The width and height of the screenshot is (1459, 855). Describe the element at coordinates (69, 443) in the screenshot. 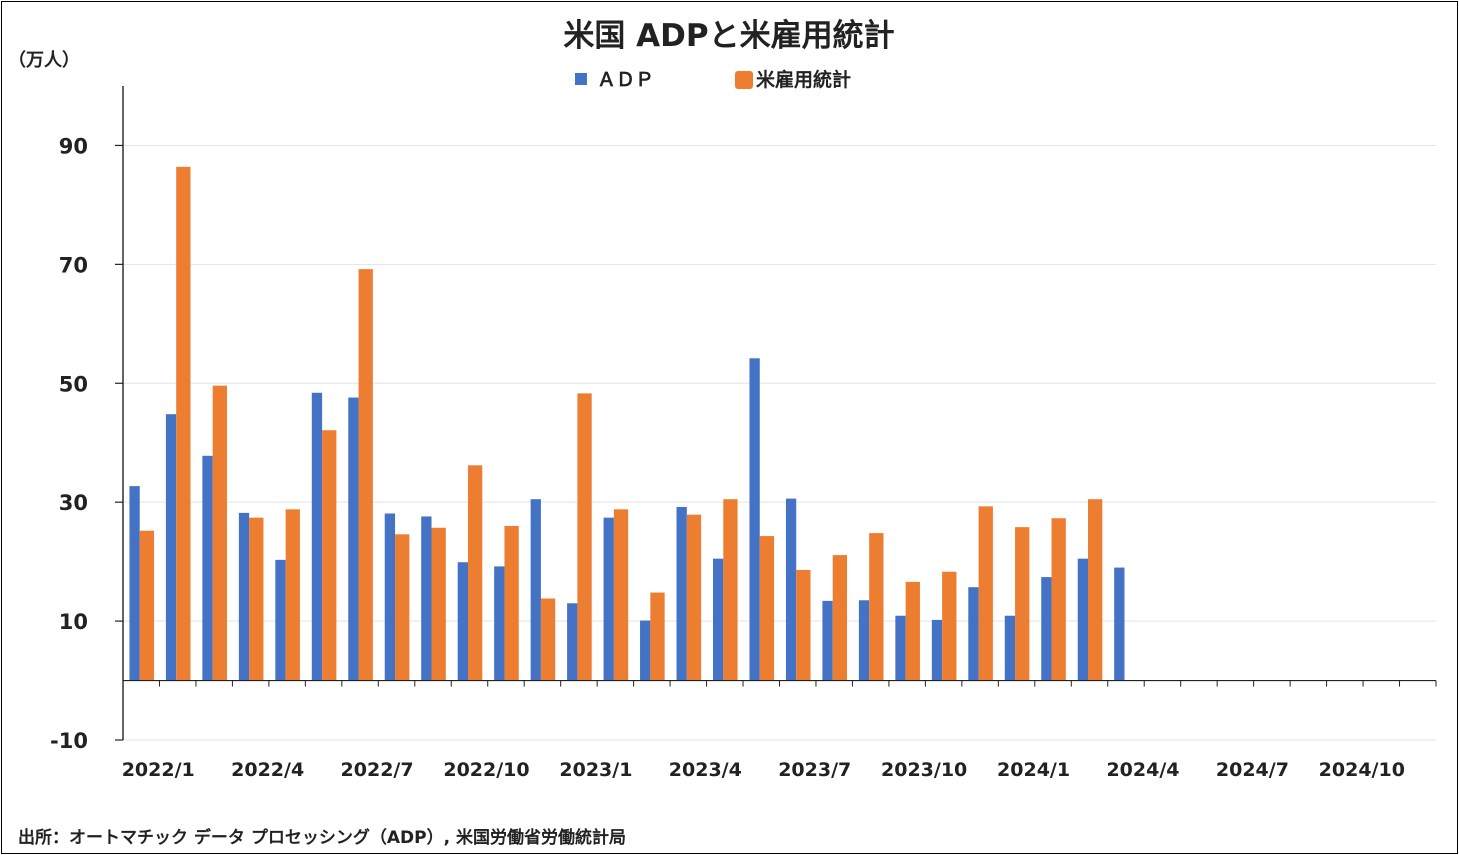

I see `y-tick-labels: 90 70 50 30 10 -10` at that location.